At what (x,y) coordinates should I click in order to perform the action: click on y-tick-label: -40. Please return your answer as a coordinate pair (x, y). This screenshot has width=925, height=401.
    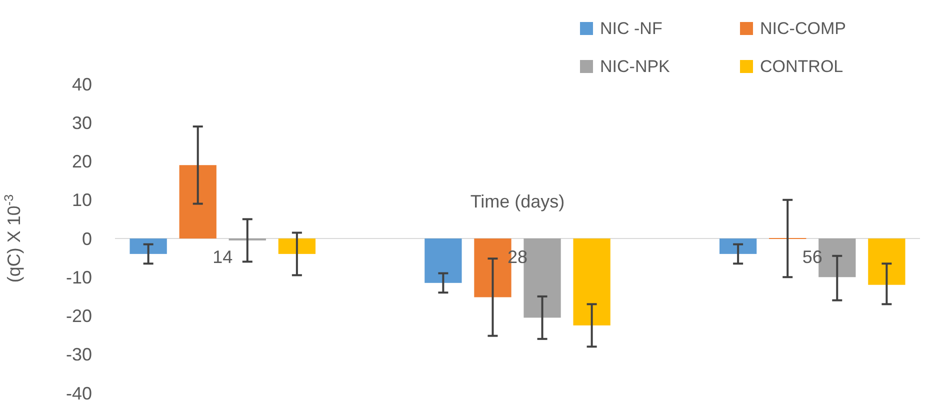
    Looking at the image, I should click on (79, 392).